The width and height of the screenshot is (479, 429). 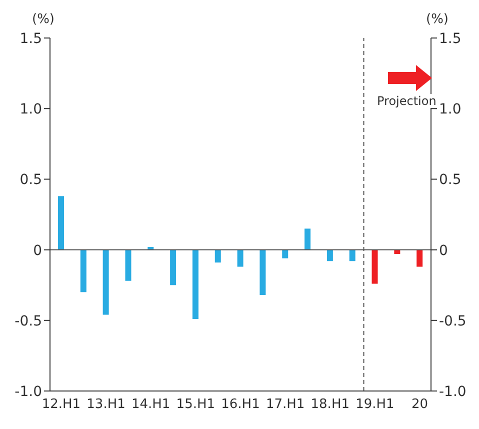 What do you see at coordinates (61, 404) in the screenshot?
I see `x-tick-label: 12.H1` at bounding box center [61, 404].